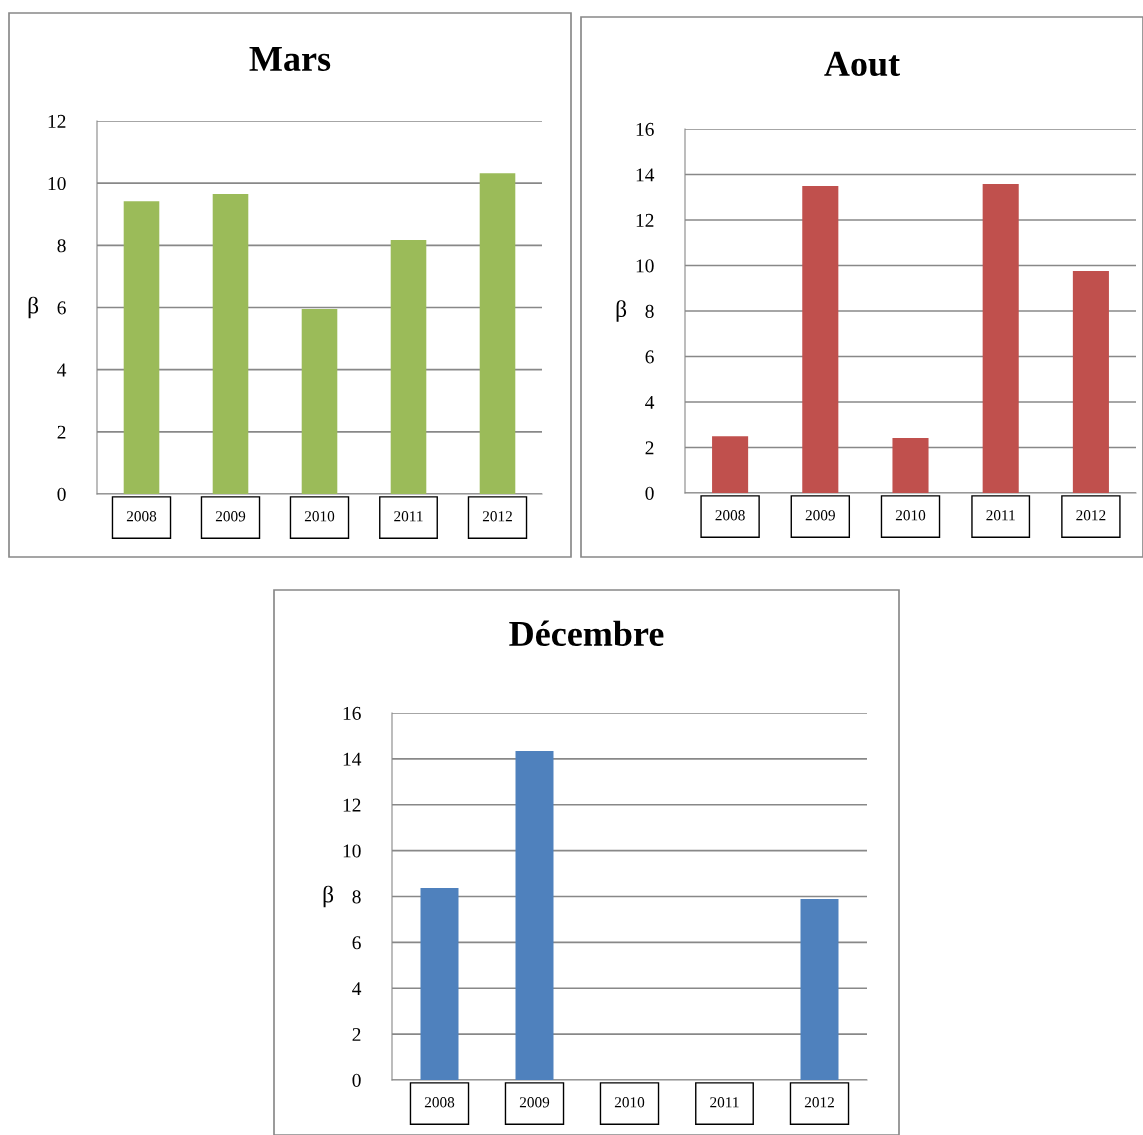  What do you see at coordinates (586, 633) in the screenshot?
I see `chart-title: Décembre` at bounding box center [586, 633].